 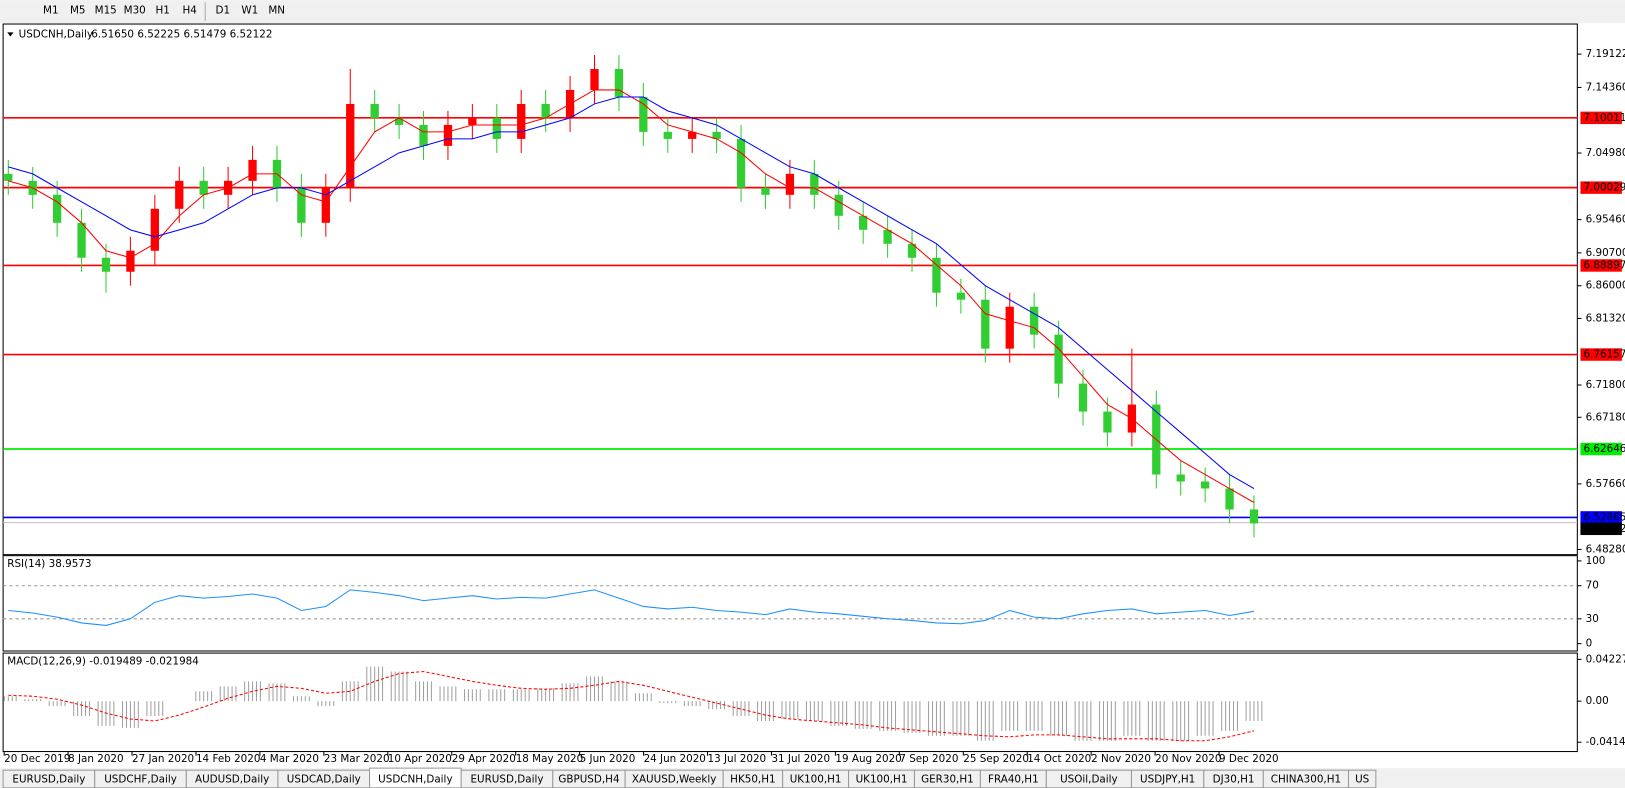 I want to click on level-label: 6.76157, so click(x=1604, y=355).